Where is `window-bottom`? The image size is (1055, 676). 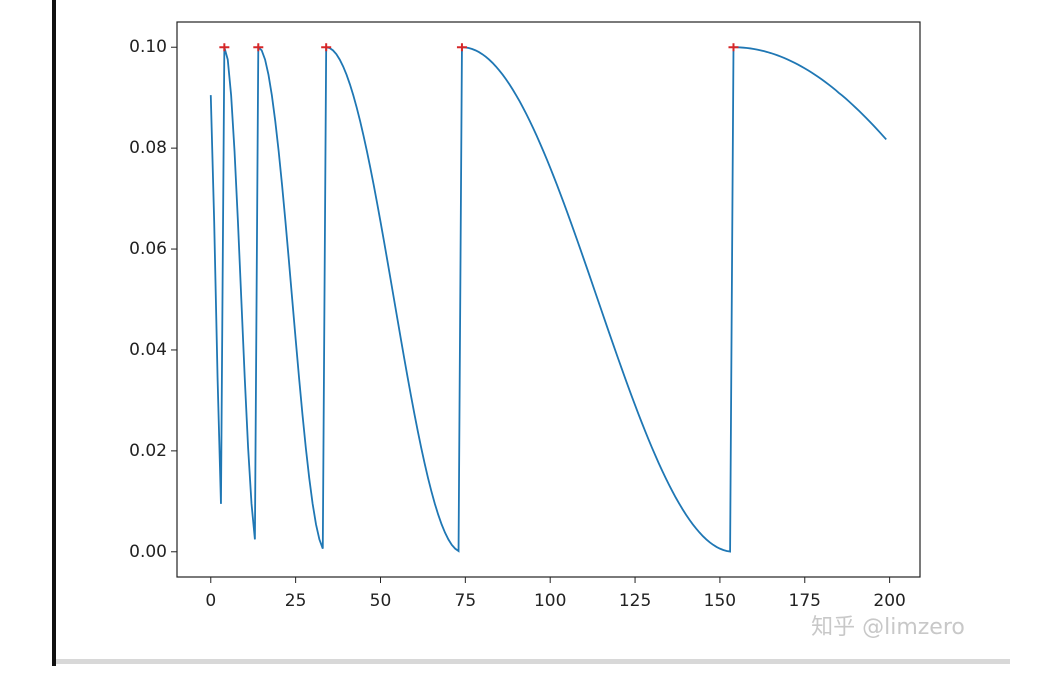
window-bottom is located at coordinates (533, 661).